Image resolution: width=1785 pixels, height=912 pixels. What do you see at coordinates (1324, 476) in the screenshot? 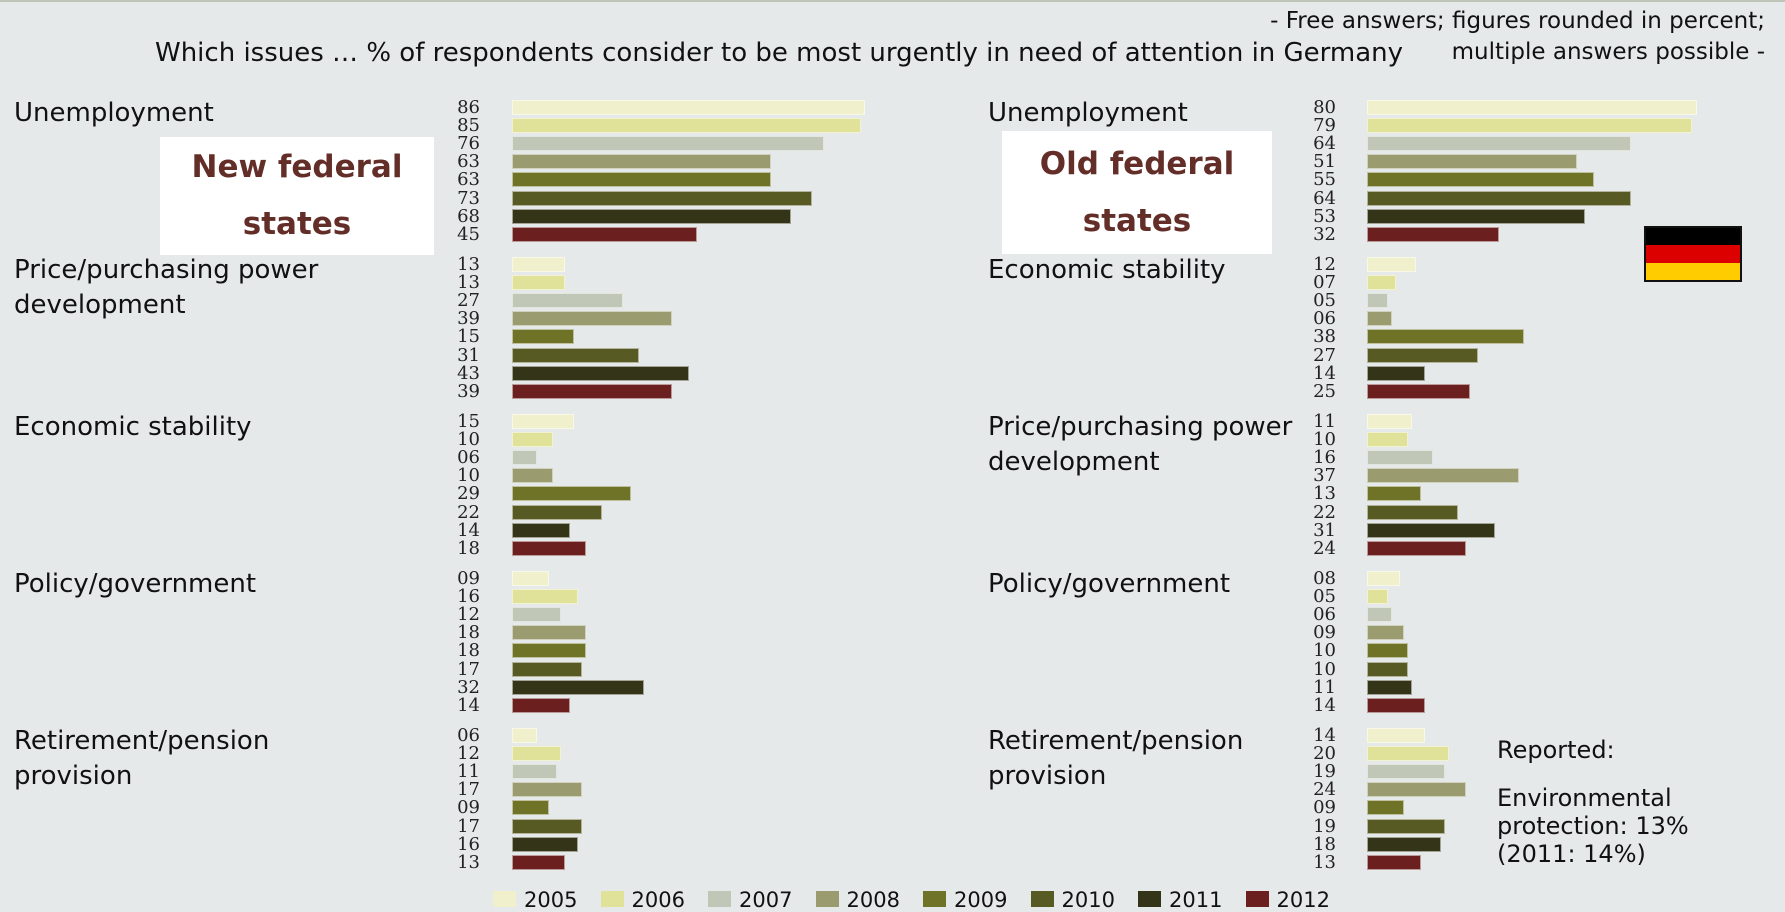
I see `bar-value-label: 37` at bounding box center [1324, 476].